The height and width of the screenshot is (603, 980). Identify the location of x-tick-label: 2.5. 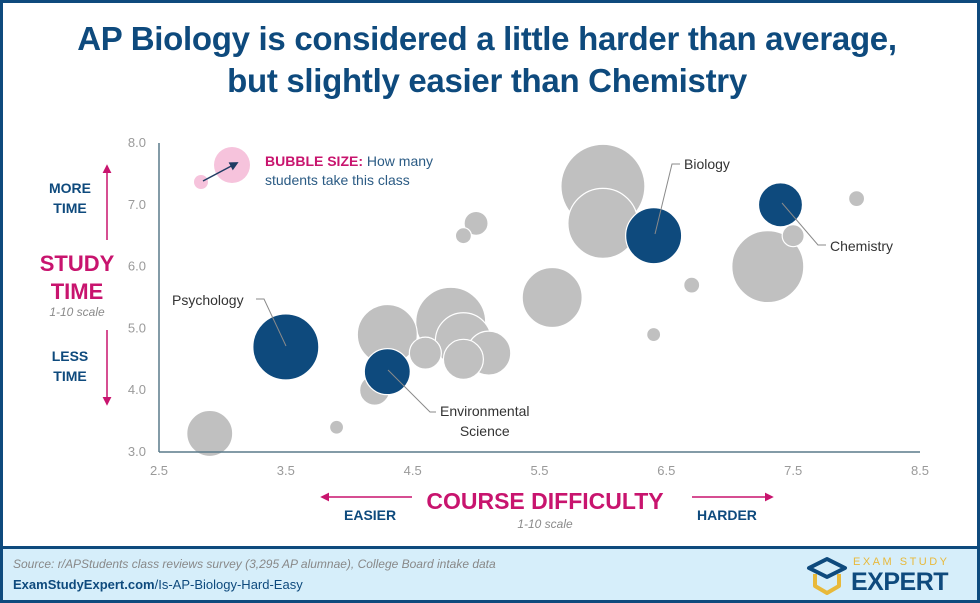
(159, 470).